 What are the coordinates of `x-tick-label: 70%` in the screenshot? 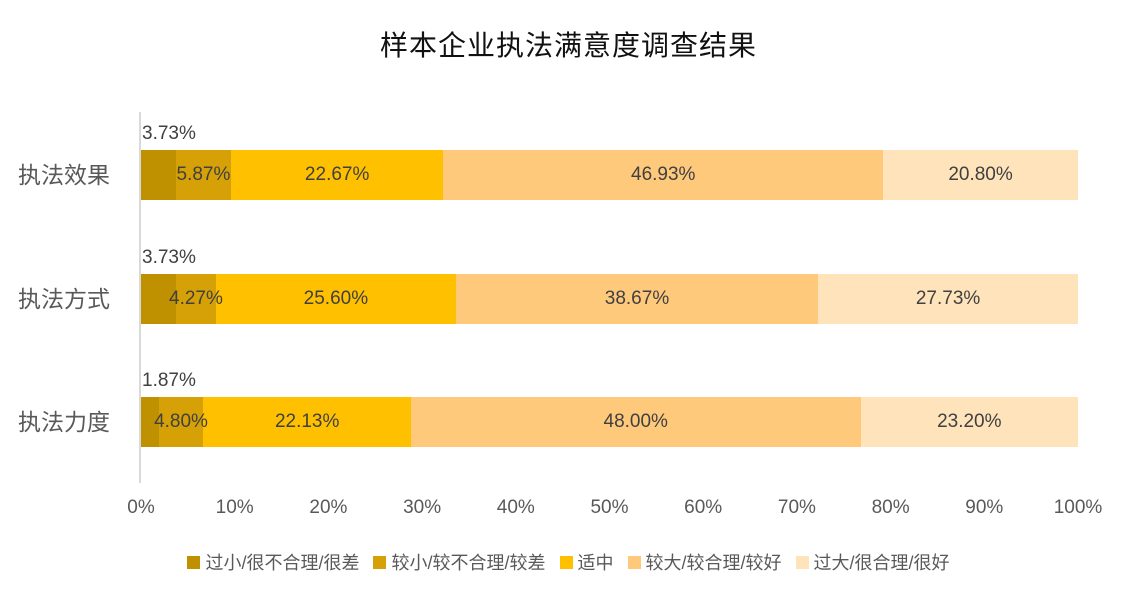 It's located at (796, 507).